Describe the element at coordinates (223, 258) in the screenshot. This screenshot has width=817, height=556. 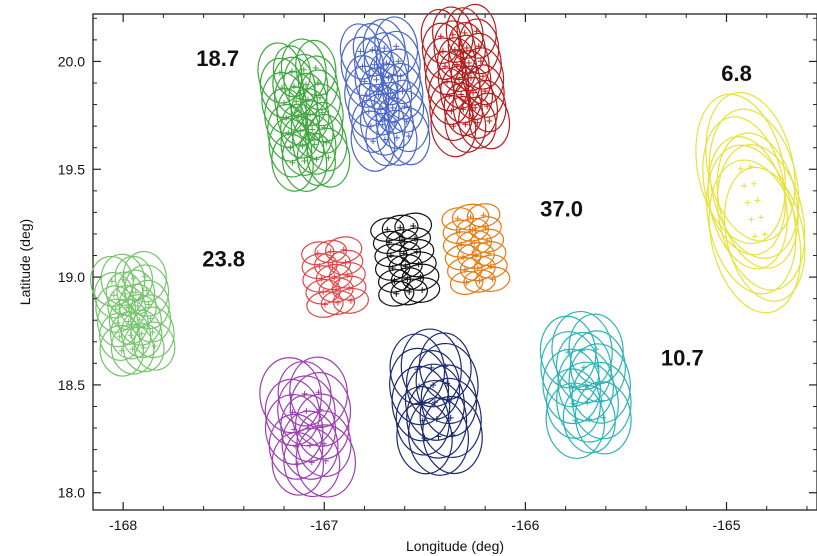
I see `group-label-lightgreen: 23.8` at that location.